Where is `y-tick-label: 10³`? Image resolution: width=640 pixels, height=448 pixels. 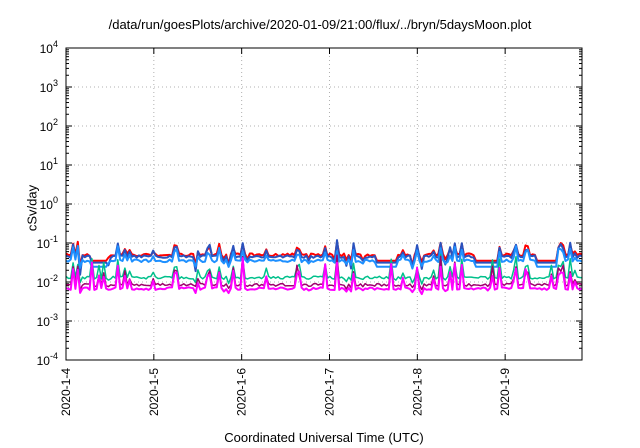
y-tick-label: 10³ is located at coordinates (49, 86).